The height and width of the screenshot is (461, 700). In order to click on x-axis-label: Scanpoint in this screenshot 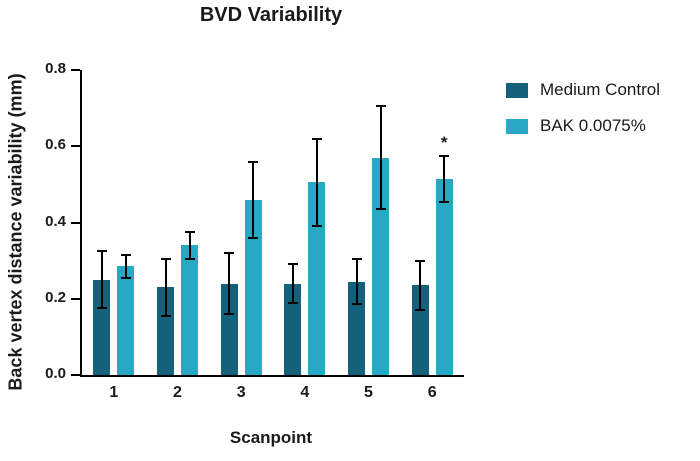, I will do `click(271, 437)`.